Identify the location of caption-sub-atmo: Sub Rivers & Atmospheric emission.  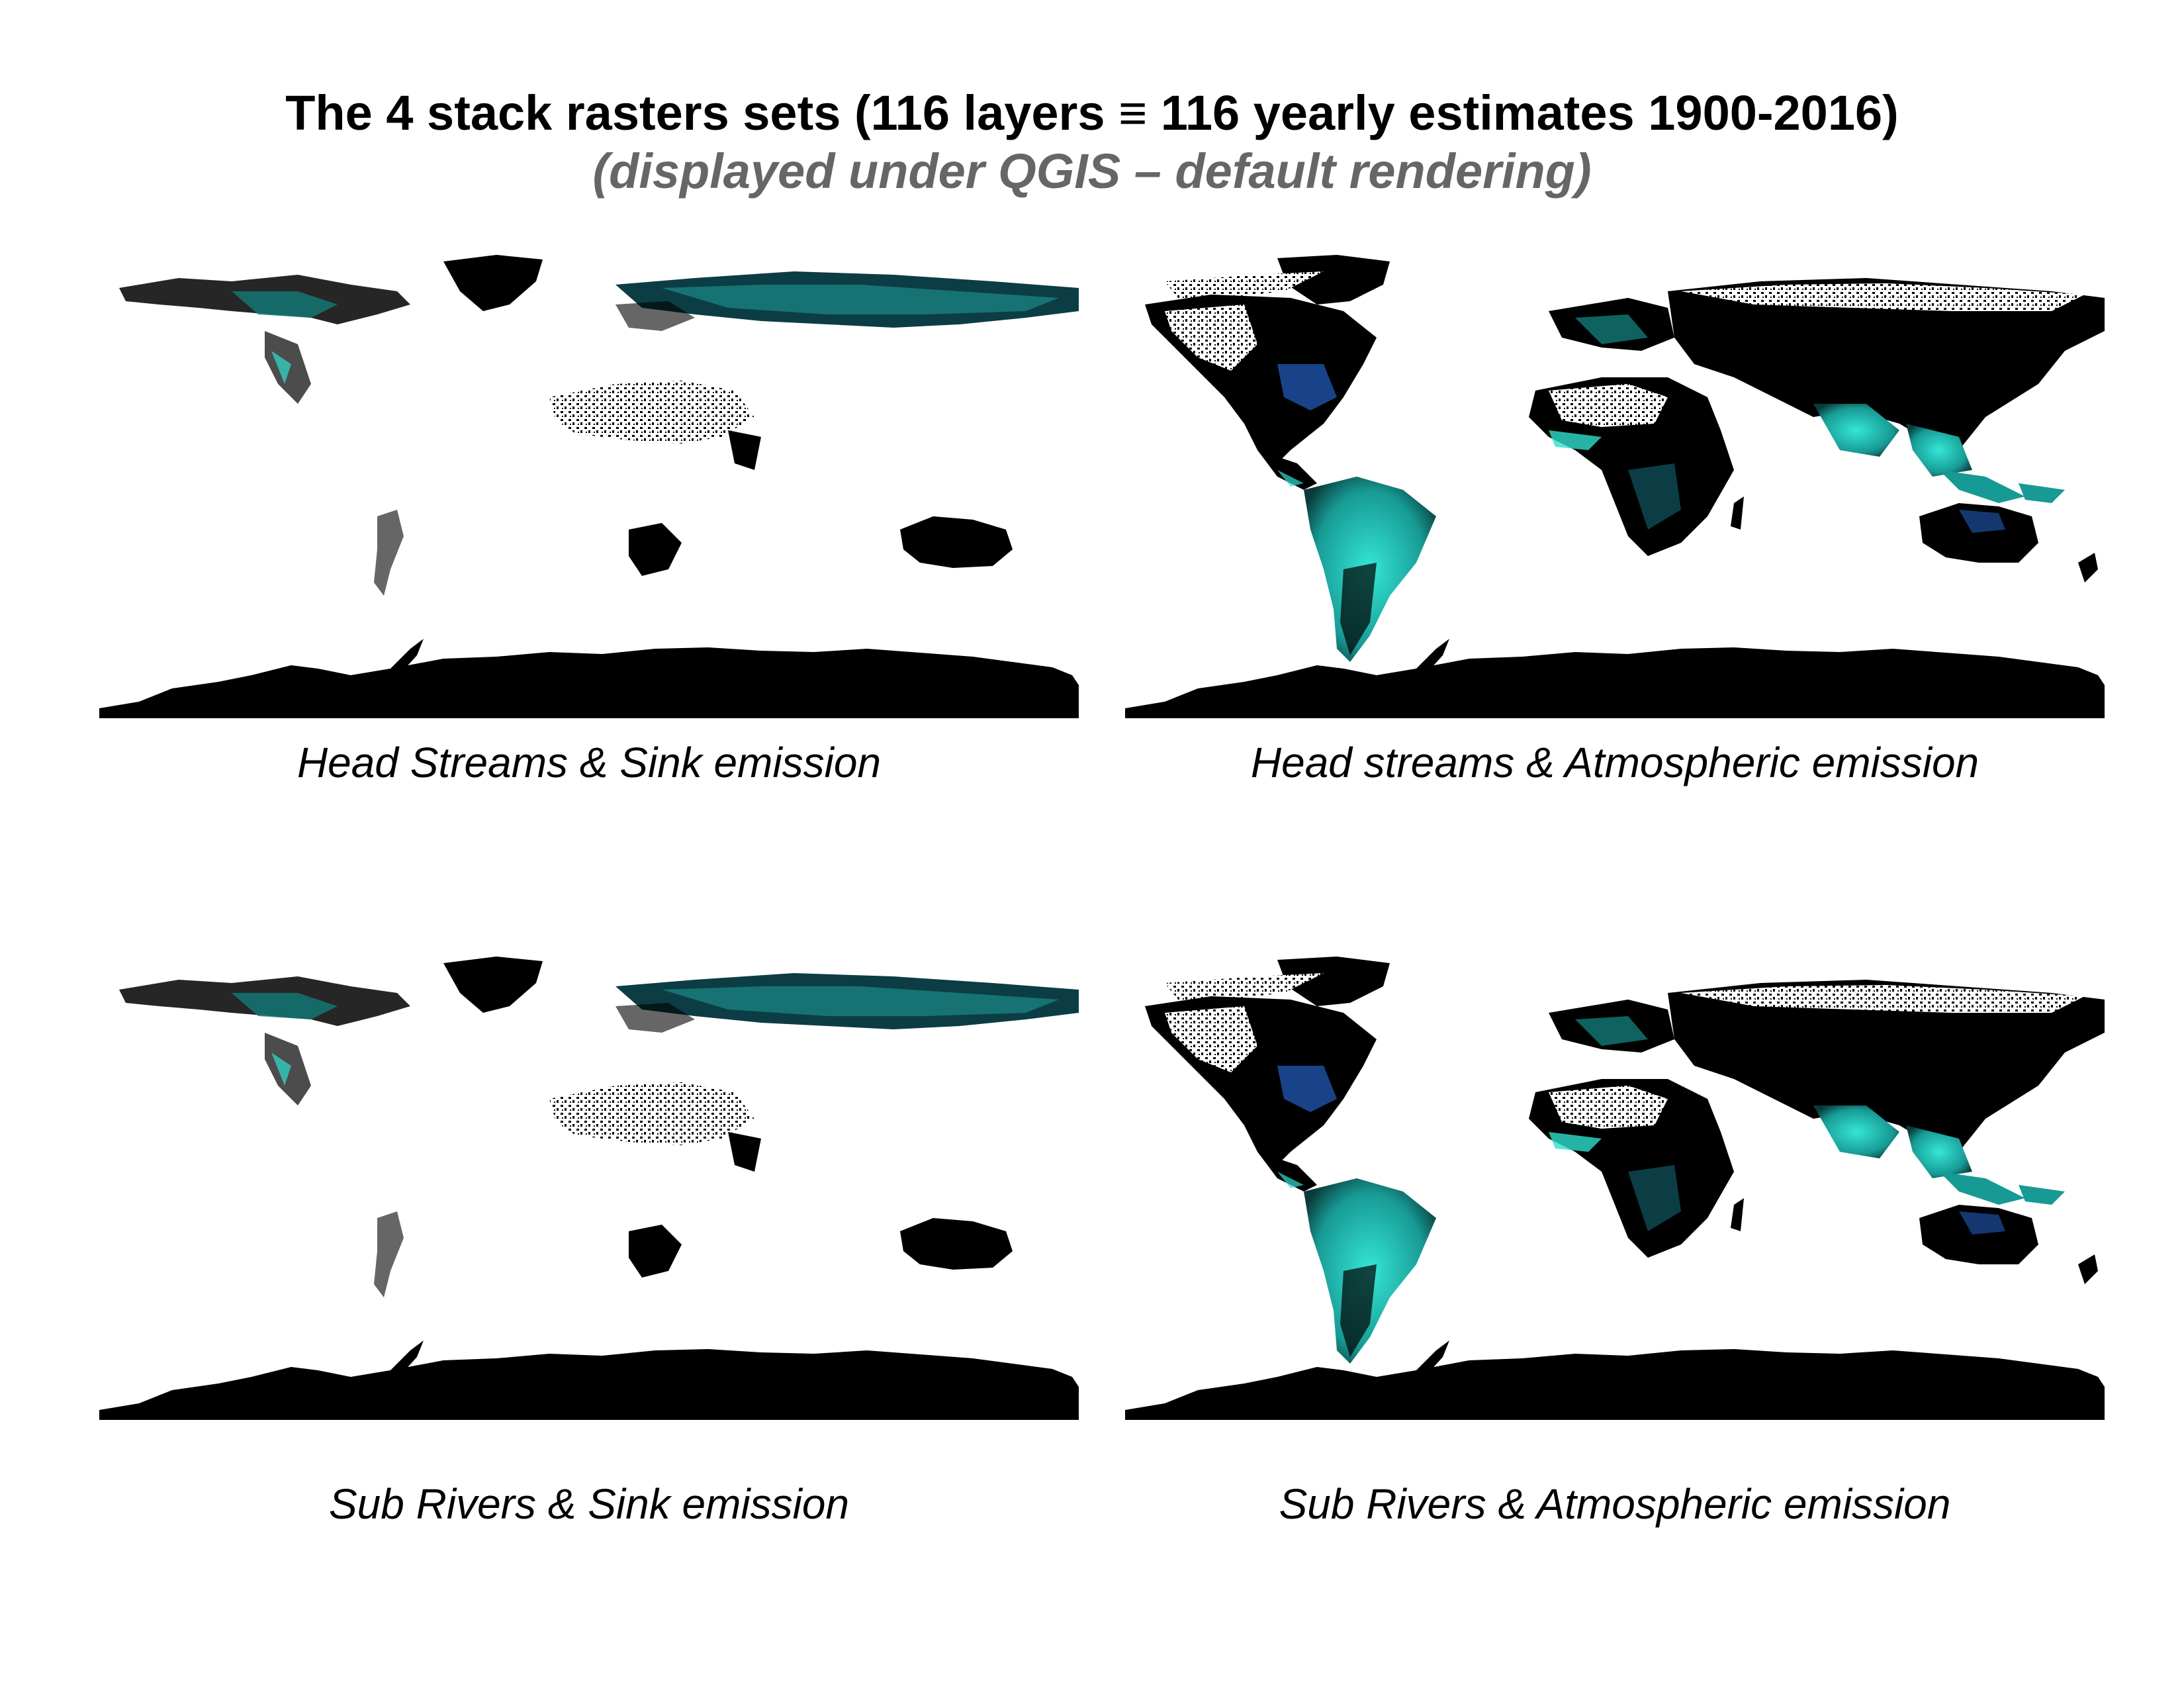
(1615, 1504).